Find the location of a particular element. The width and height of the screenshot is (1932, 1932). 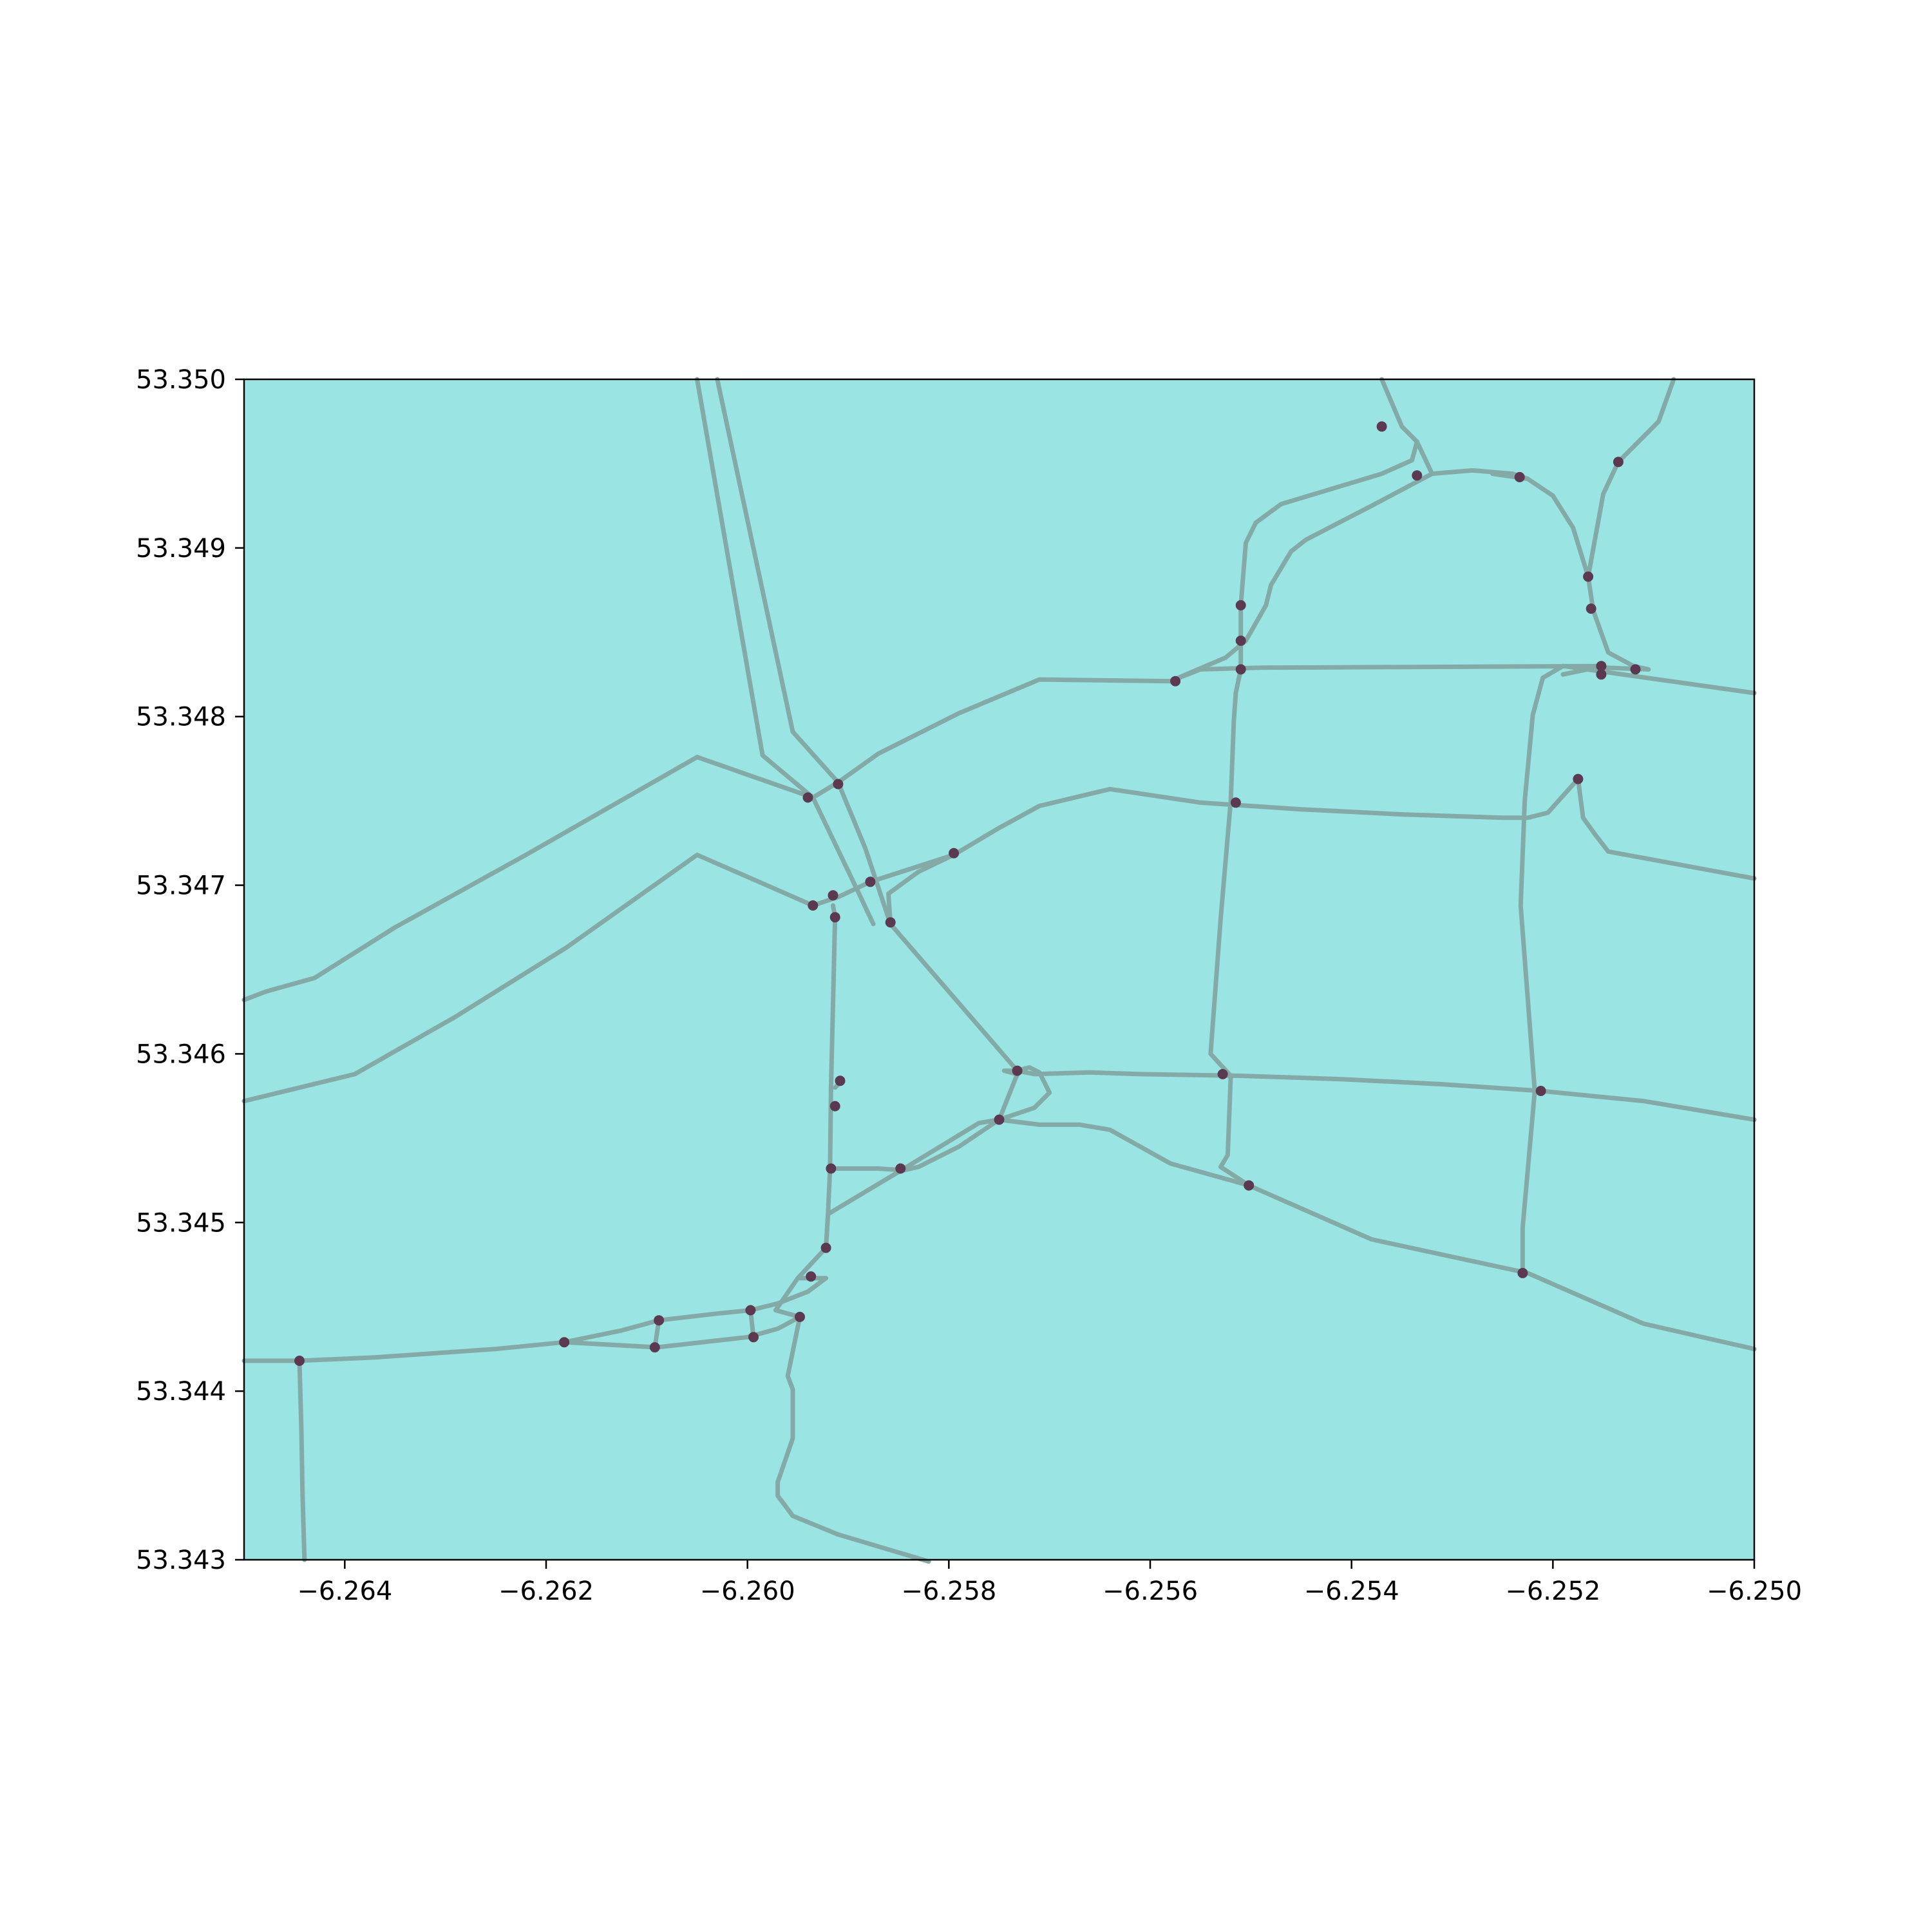

x-tick-label: −6.254 is located at coordinates (1351, 1591).